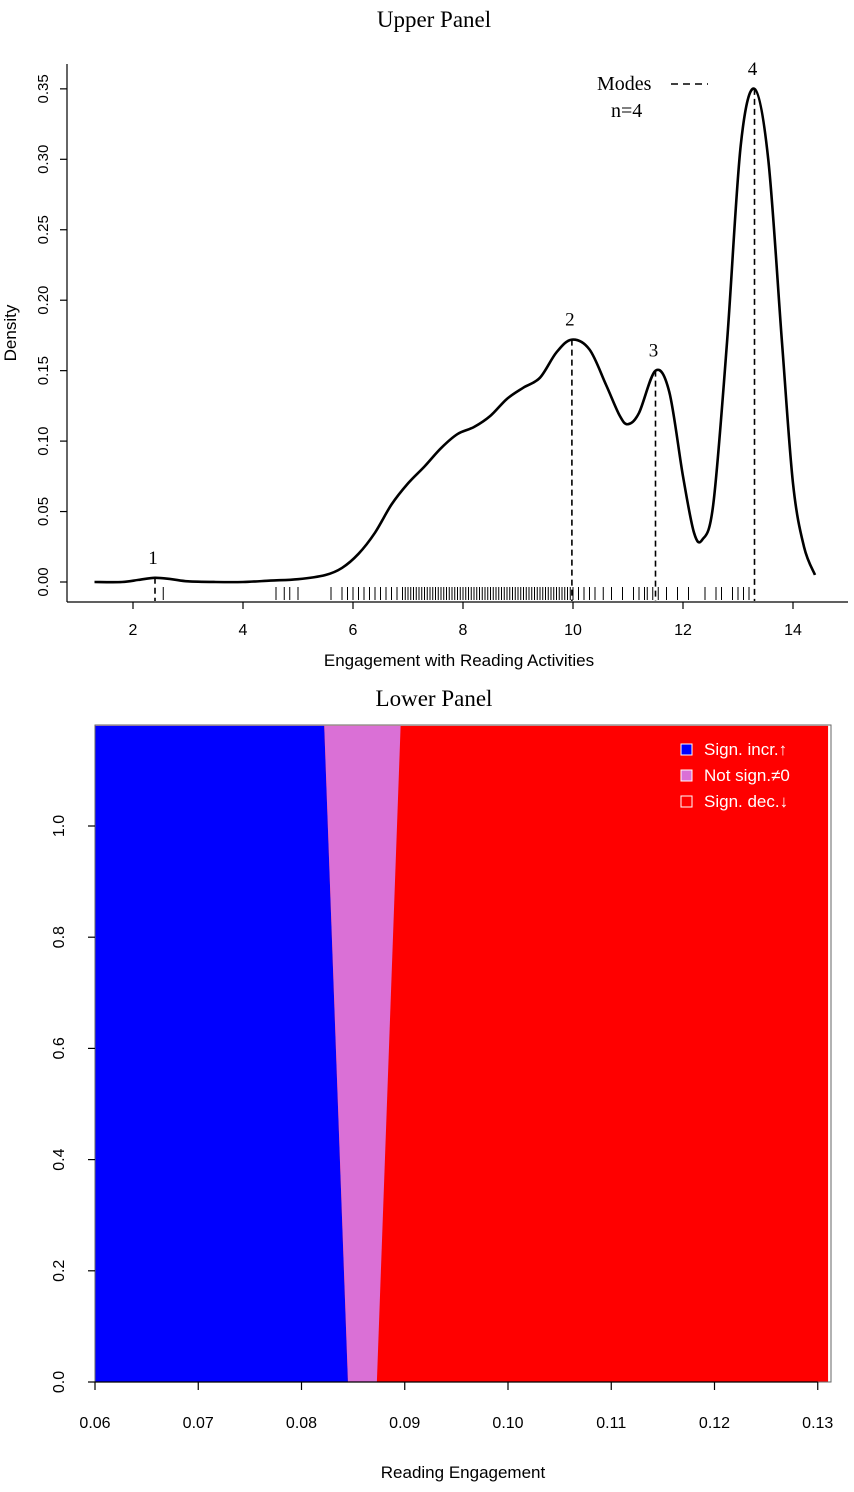 The width and height of the screenshot is (854, 1492). What do you see at coordinates (456, 1406) in the screenshot?
I see `lower-x-ticks: 0.06 0.07 0.08 0.09 0.10 0.11 0.12 0.13` at bounding box center [456, 1406].